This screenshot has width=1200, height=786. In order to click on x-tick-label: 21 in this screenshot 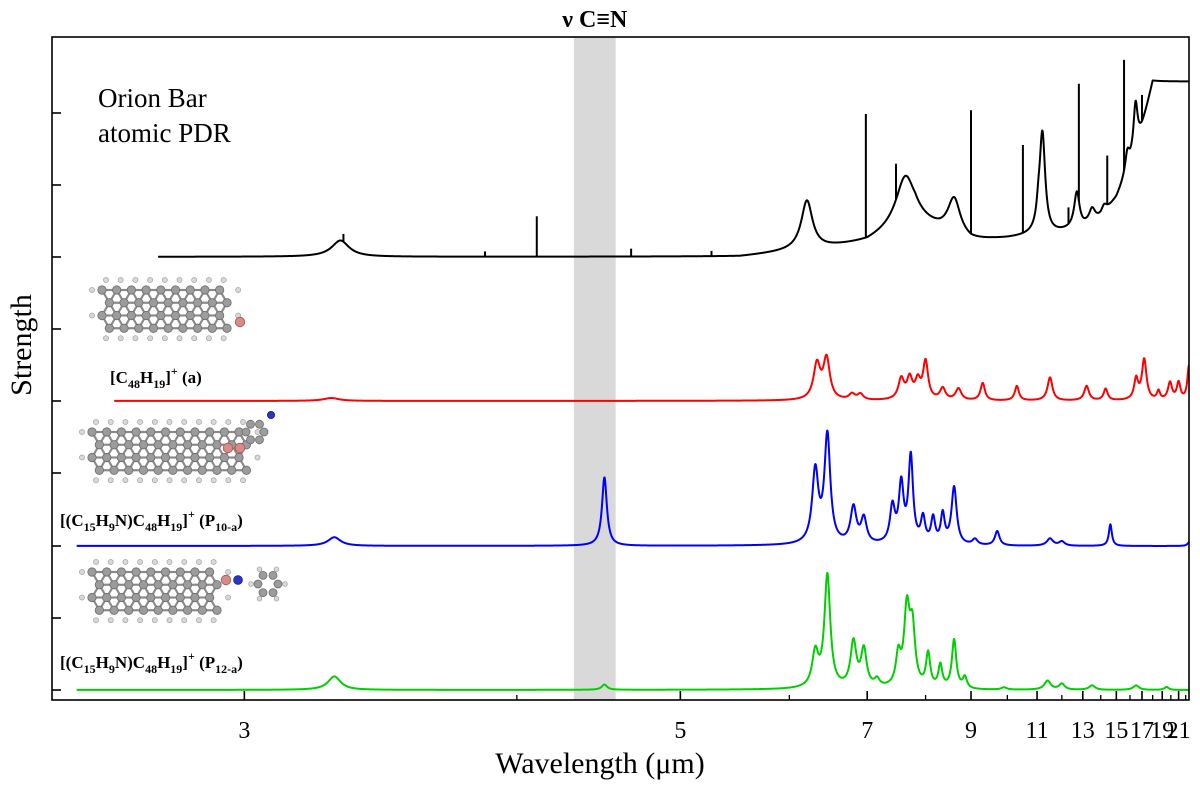, I will do `click(1179, 731)`.